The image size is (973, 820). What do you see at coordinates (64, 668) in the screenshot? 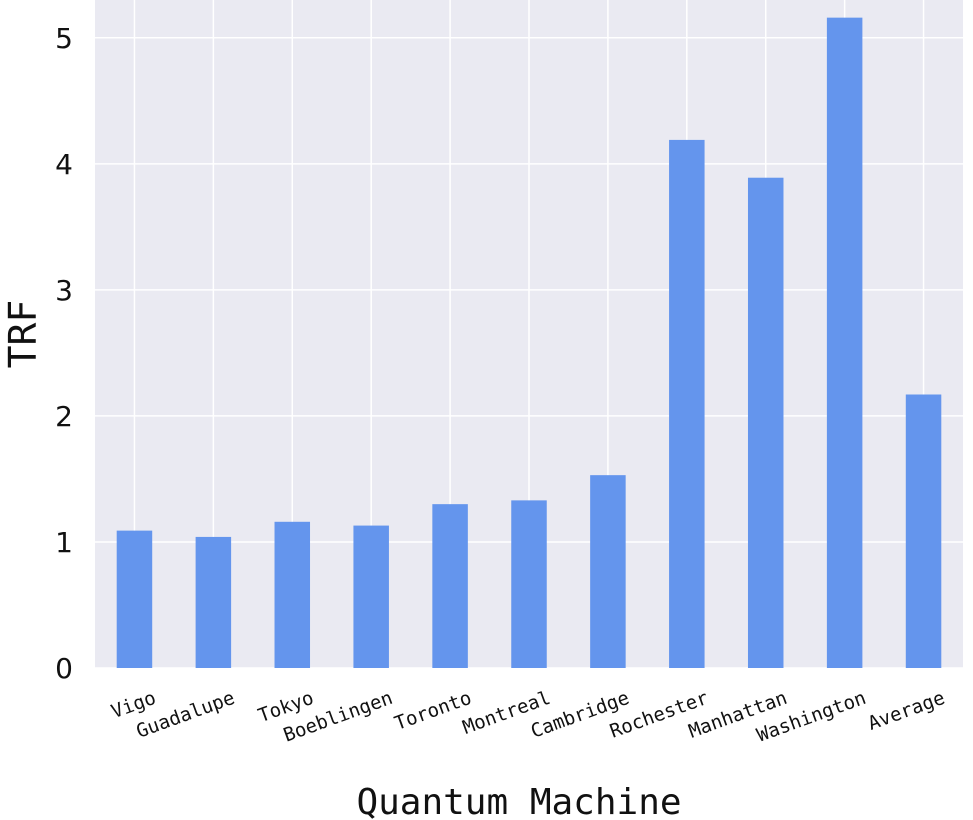
I see `y-tick-label: 0` at bounding box center [64, 668].